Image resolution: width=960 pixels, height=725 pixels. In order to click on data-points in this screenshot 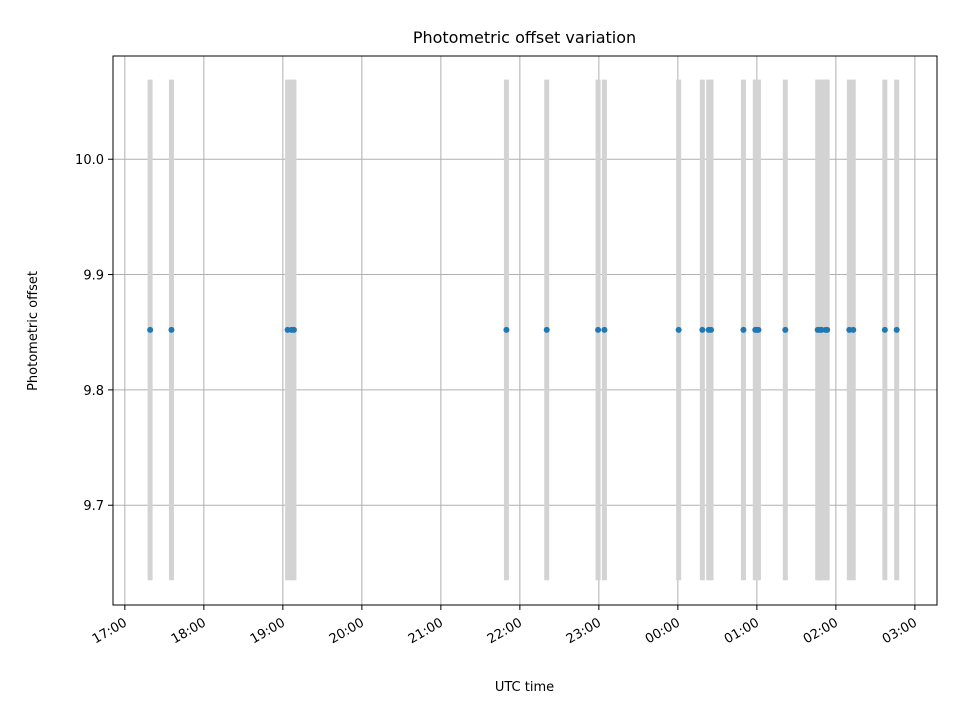, I will do `click(523, 329)`.